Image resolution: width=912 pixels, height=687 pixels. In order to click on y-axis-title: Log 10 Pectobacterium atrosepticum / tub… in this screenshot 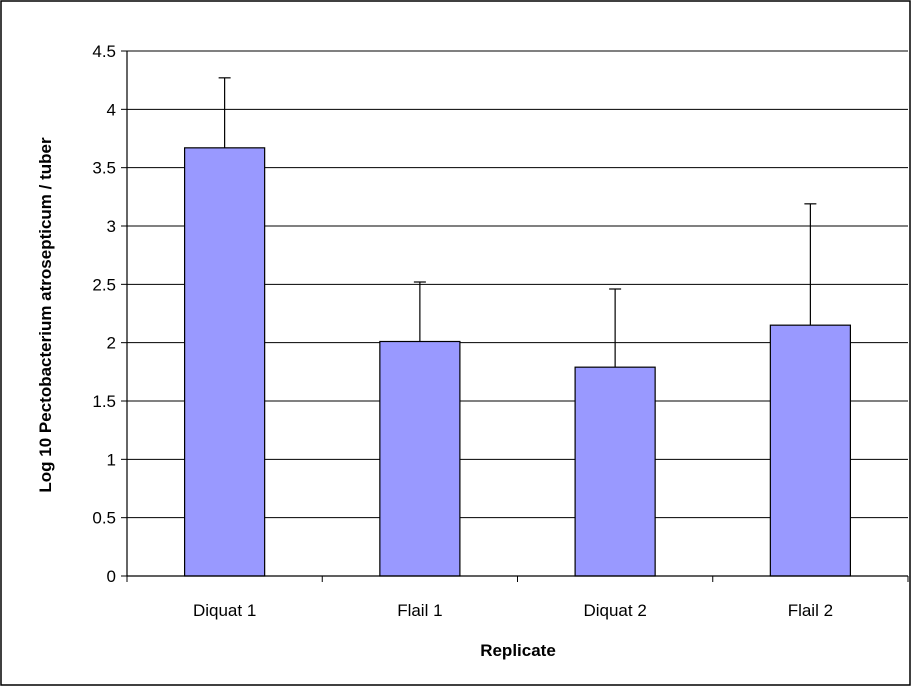, I will do `click(45, 315)`.